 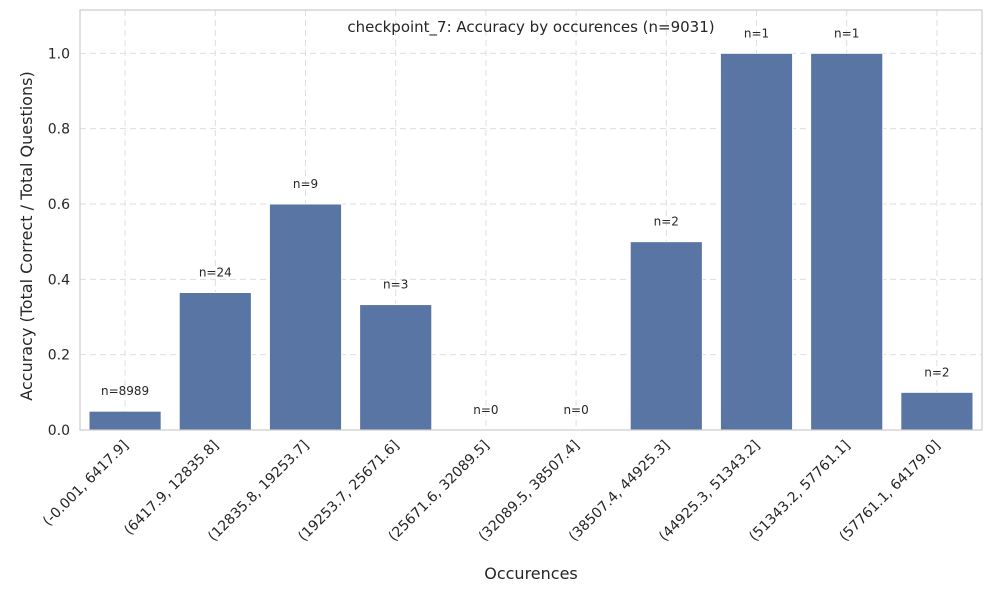 I want to click on x-tick-label: (6417.9, 12835.8], so click(x=171, y=488).